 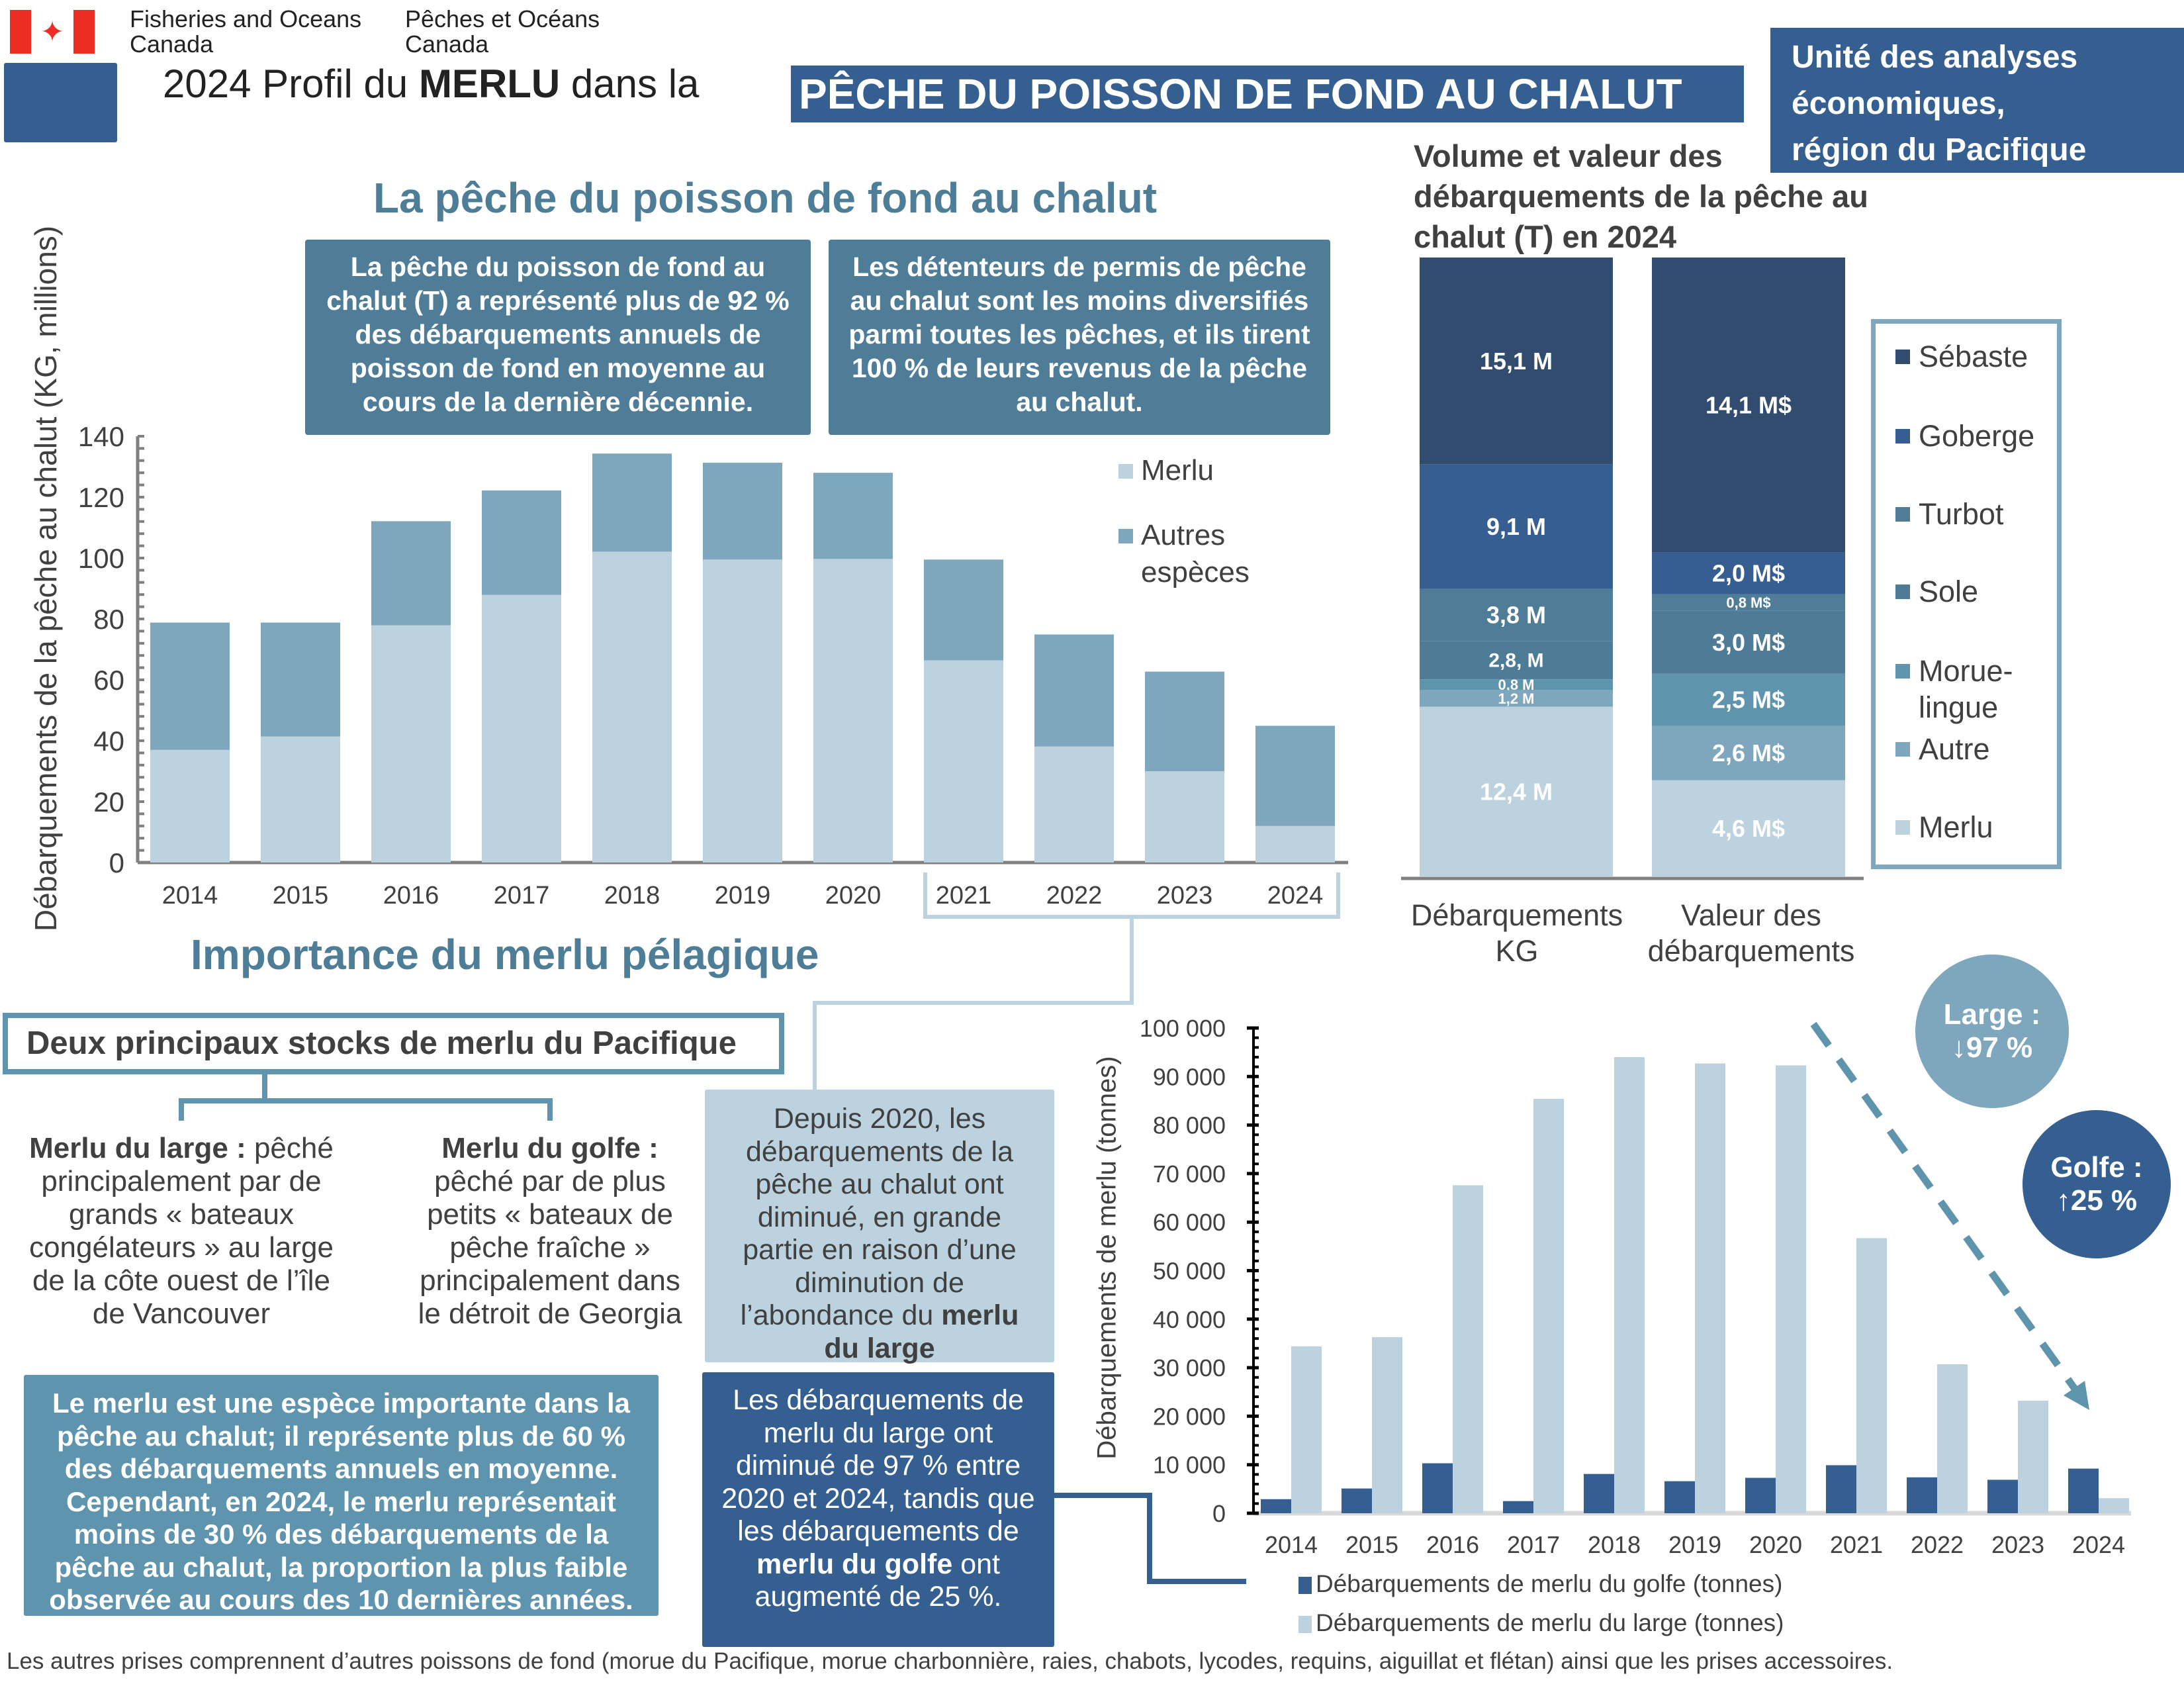 What do you see at coordinates (264, 1088) in the screenshot?
I see `tree-connector` at bounding box center [264, 1088].